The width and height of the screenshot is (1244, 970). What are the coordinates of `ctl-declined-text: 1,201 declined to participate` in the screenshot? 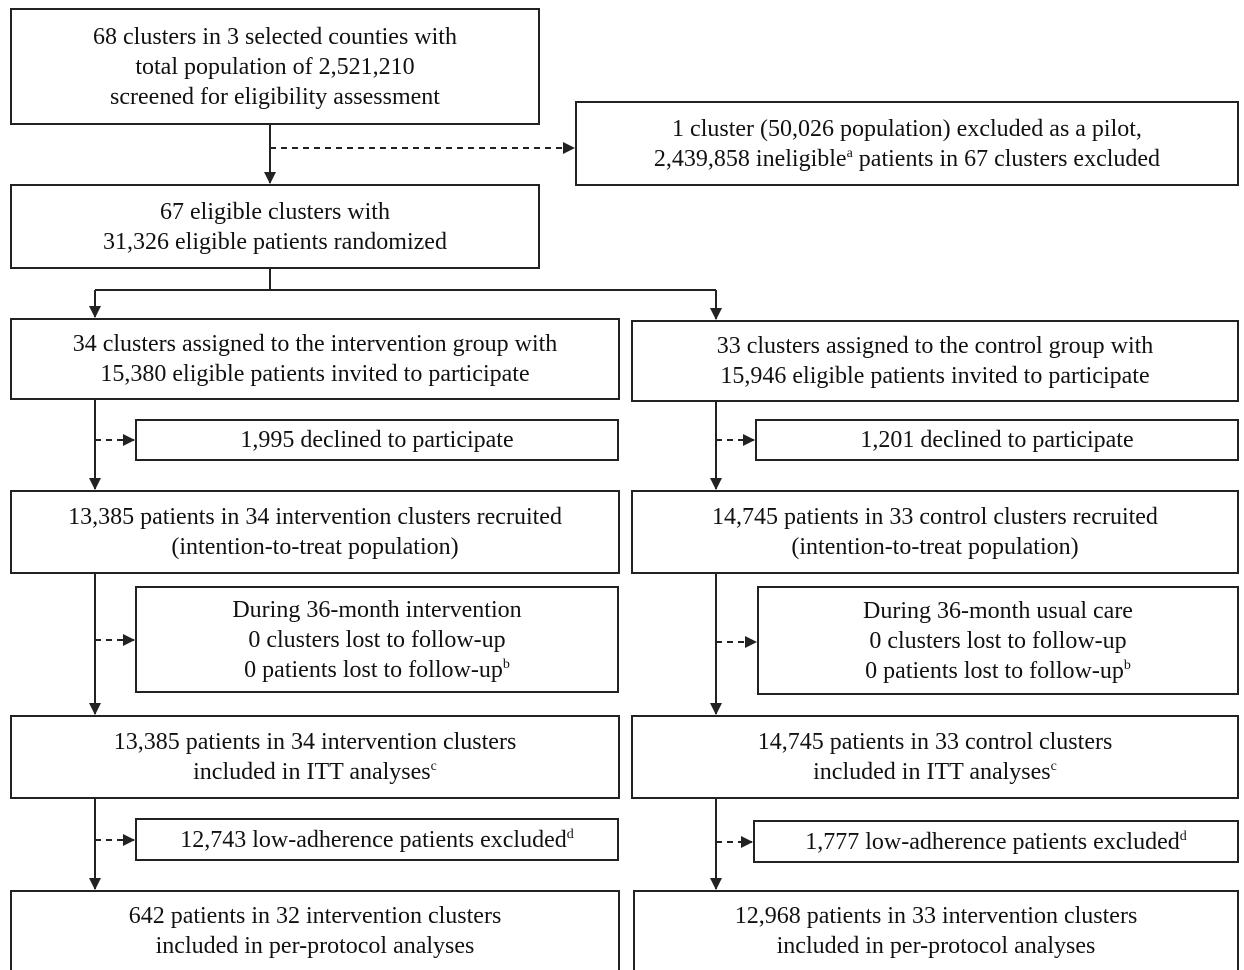 It's located at (996, 440).